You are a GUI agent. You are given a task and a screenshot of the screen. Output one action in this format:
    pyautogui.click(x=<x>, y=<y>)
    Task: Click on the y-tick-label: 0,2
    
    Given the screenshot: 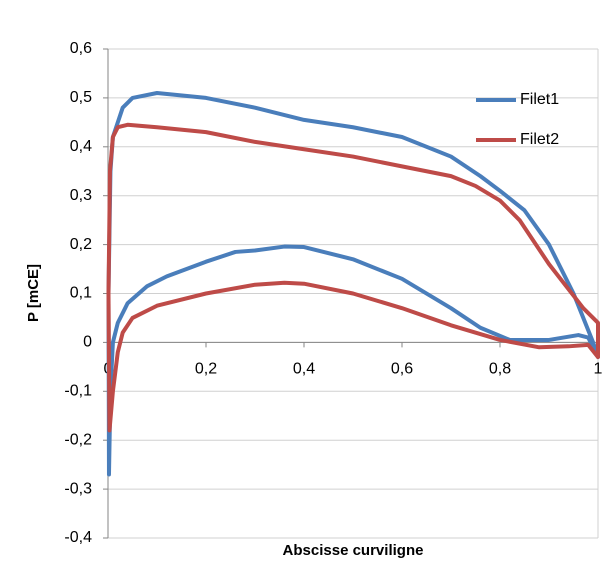 What is the action you would take?
    pyautogui.click(x=81, y=244)
    